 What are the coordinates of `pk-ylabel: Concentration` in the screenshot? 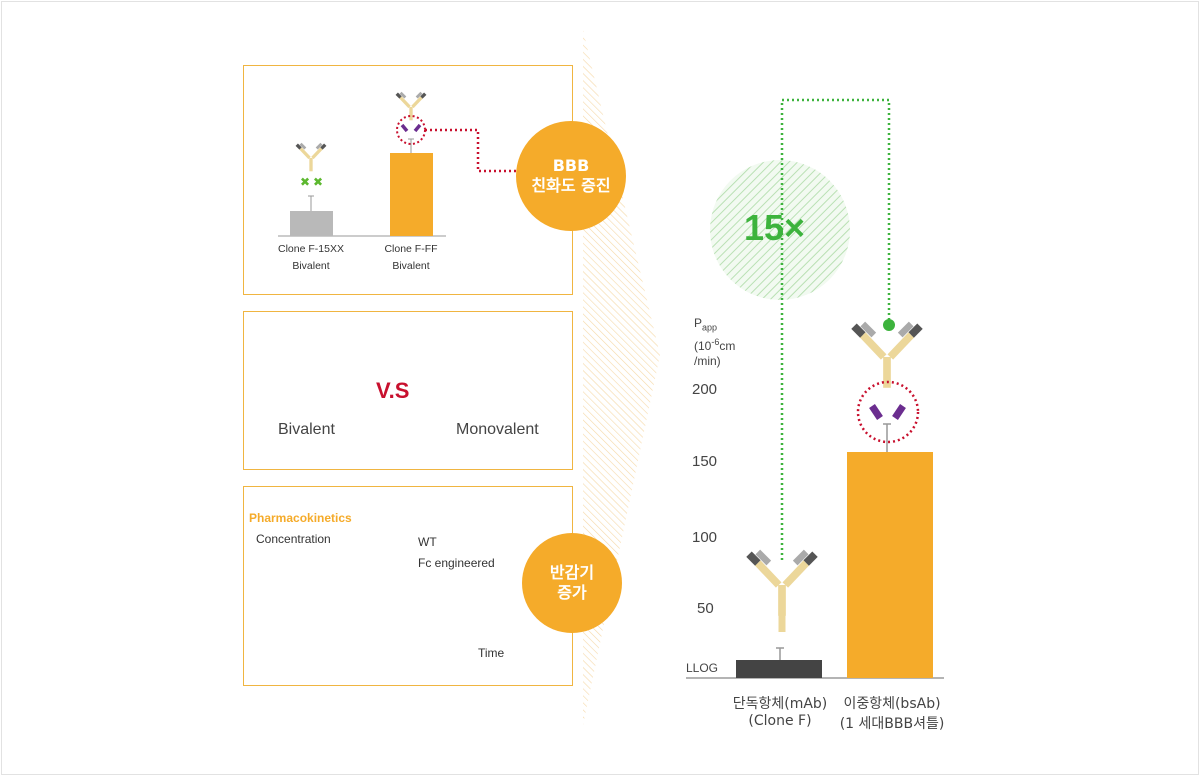 It's located at (293, 539).